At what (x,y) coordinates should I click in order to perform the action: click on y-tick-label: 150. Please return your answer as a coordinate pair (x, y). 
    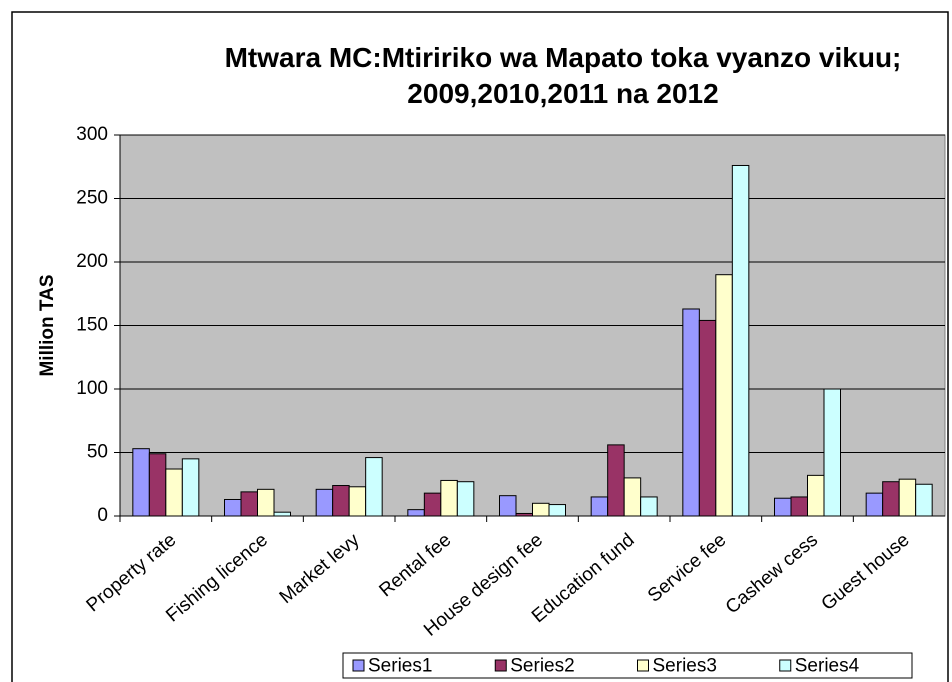
    Looking at the image, I should click on (92, 325).